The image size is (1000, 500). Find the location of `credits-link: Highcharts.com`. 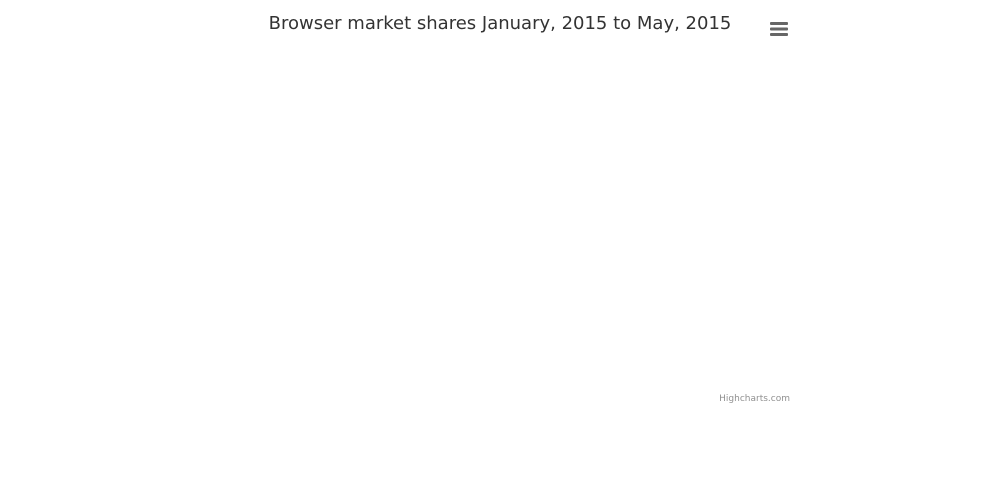

credits-link: Highcharts.com is located at coordinates (754, 399).